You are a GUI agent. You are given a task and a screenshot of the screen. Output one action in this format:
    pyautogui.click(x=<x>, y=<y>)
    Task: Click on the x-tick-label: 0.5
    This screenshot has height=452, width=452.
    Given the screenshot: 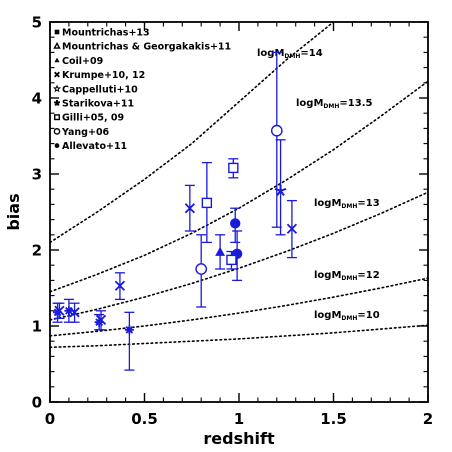 What is the action you would take?
    pyautogui.click(x=144, y=419)
    